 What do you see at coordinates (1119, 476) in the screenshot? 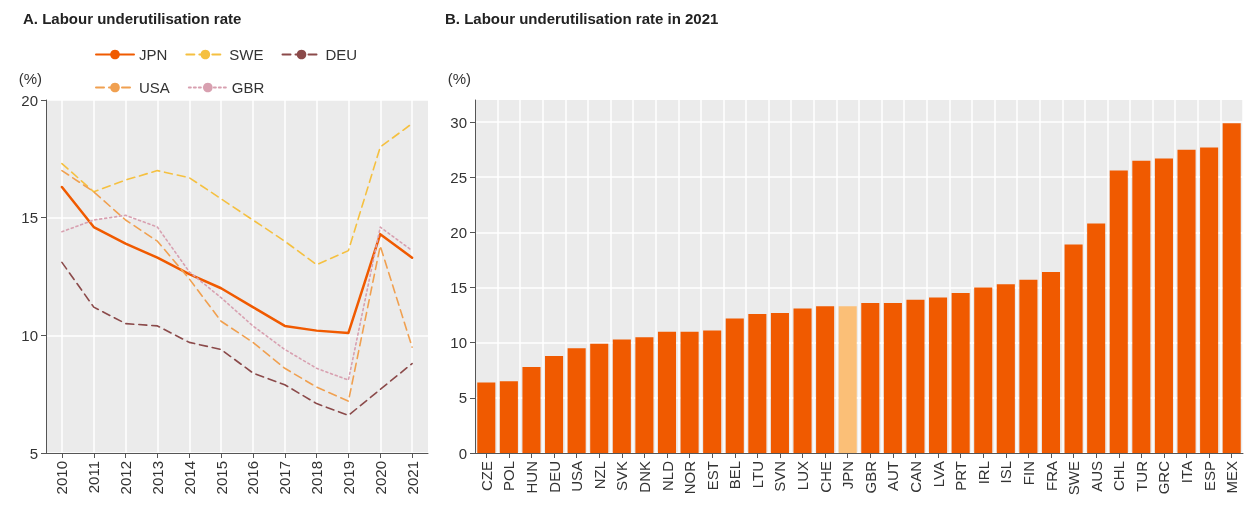
I see `x-tick-label: CHL` at bounding box center [1119, 476].